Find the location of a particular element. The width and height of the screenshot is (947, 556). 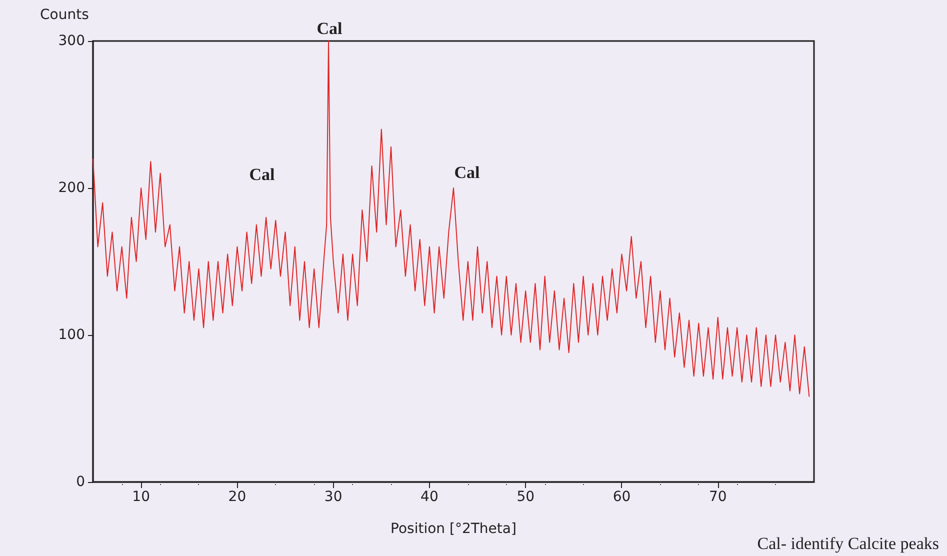

y-tick-label: 100 is located at coordinates (71, 335).